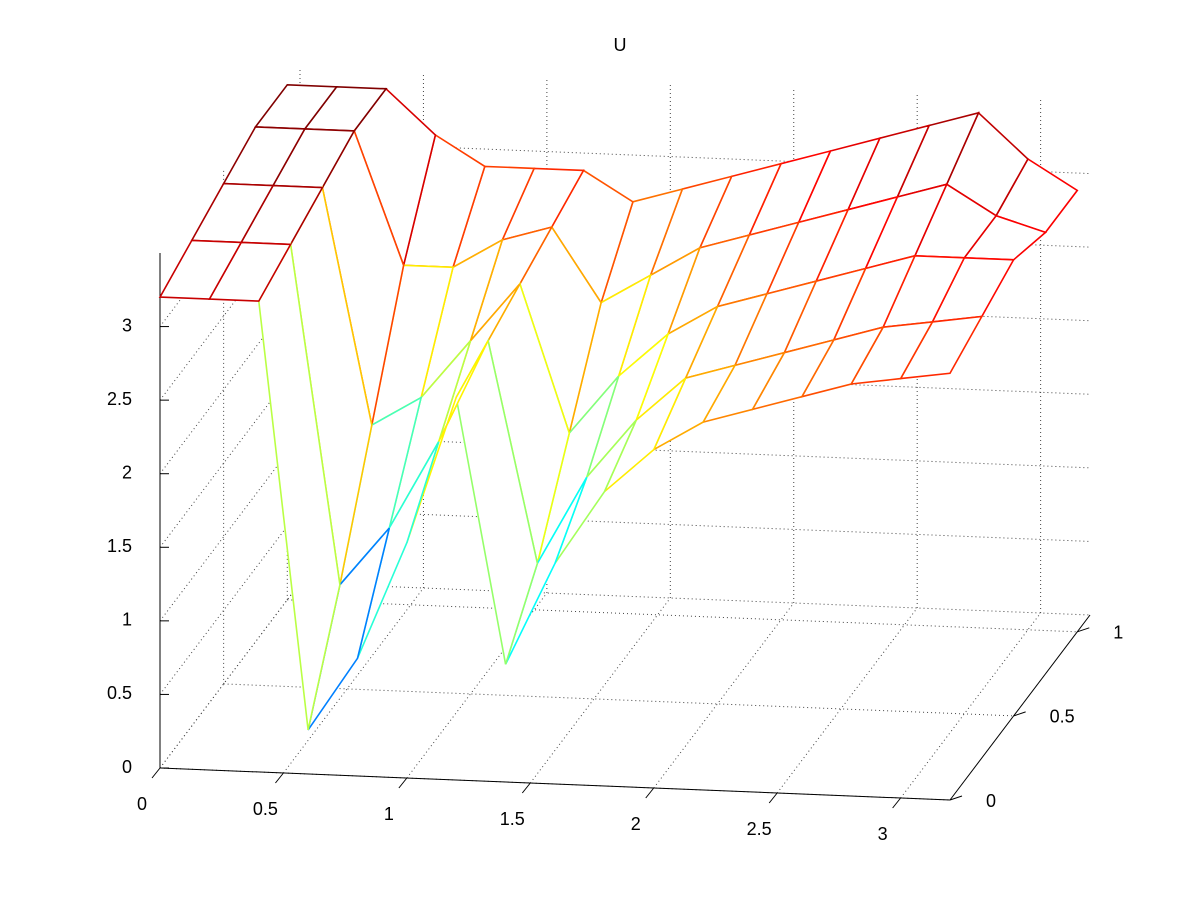 The width and height of the screenshot is (1201, 901). I want to click on z-tick-label: 3, so click(127, 325).